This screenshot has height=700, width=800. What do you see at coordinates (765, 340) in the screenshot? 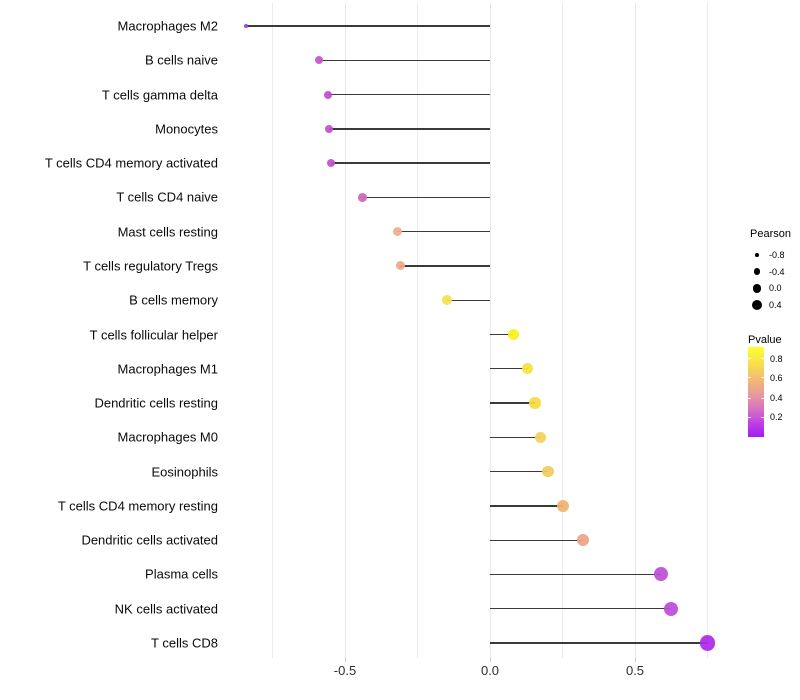
I see `color-legend-title: Pvalue` at bounding box center [765, 340].